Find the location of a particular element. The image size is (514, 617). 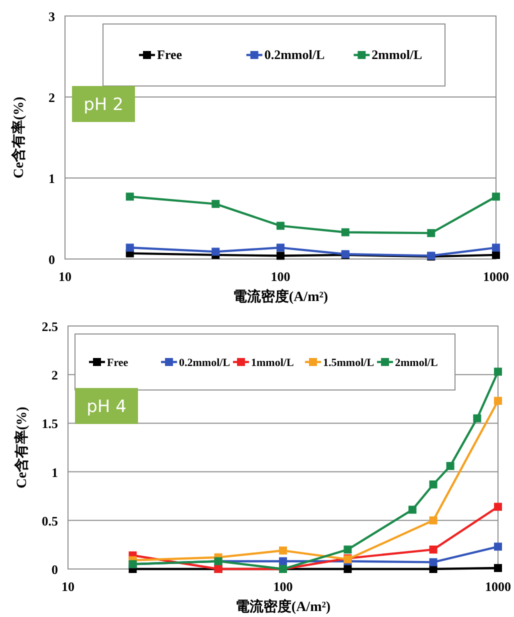

legend-label: 1.5mmol/L is located at coordinates (348, 363).